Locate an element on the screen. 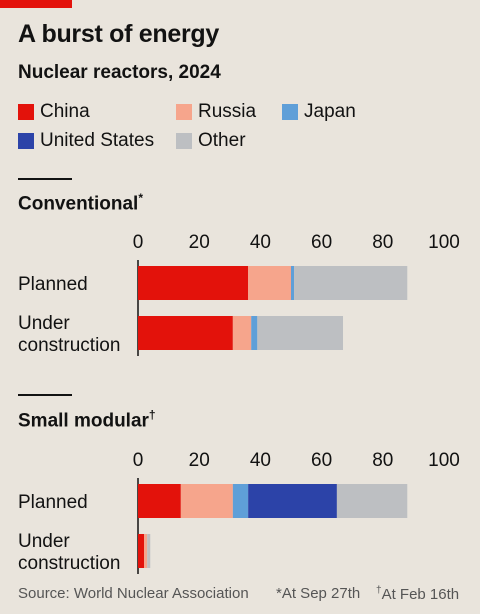 The height and width of the screenshot is (614, 480). legend-swatch-japan is located at coordinates (290, 112).